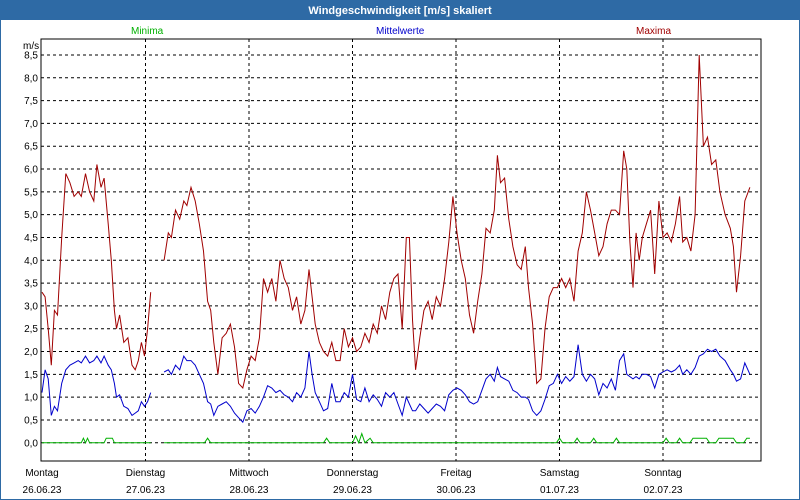  I want to click on y-tick-label: 1,5, so click(31, 375).